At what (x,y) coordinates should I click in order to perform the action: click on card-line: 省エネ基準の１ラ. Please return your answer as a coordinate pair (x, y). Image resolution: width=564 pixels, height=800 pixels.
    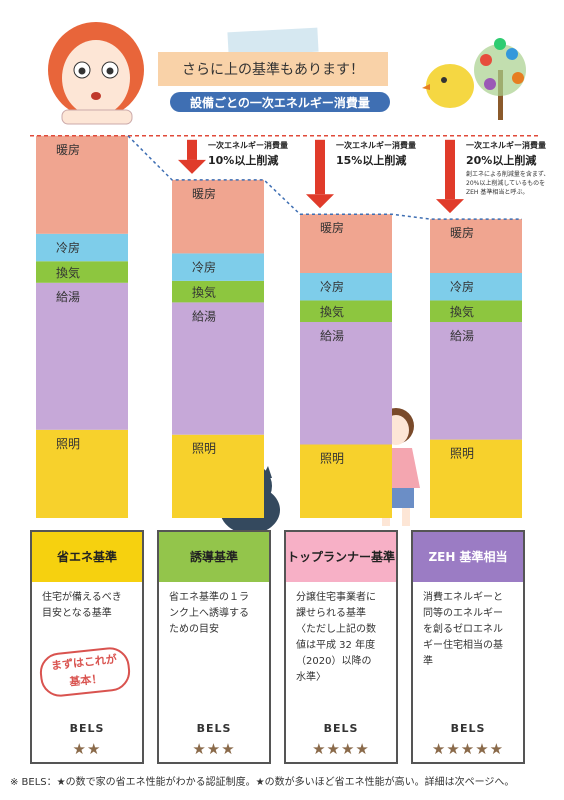
    Looking at the image, I should click on (209, 597).